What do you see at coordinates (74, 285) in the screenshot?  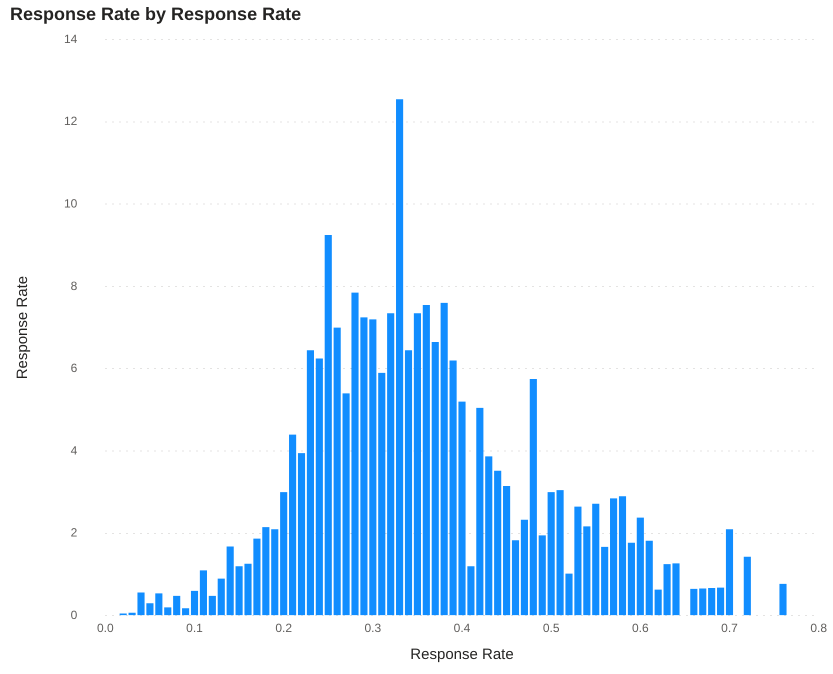 I see `y-tick-label: 8` at bounding box center [74, 285].